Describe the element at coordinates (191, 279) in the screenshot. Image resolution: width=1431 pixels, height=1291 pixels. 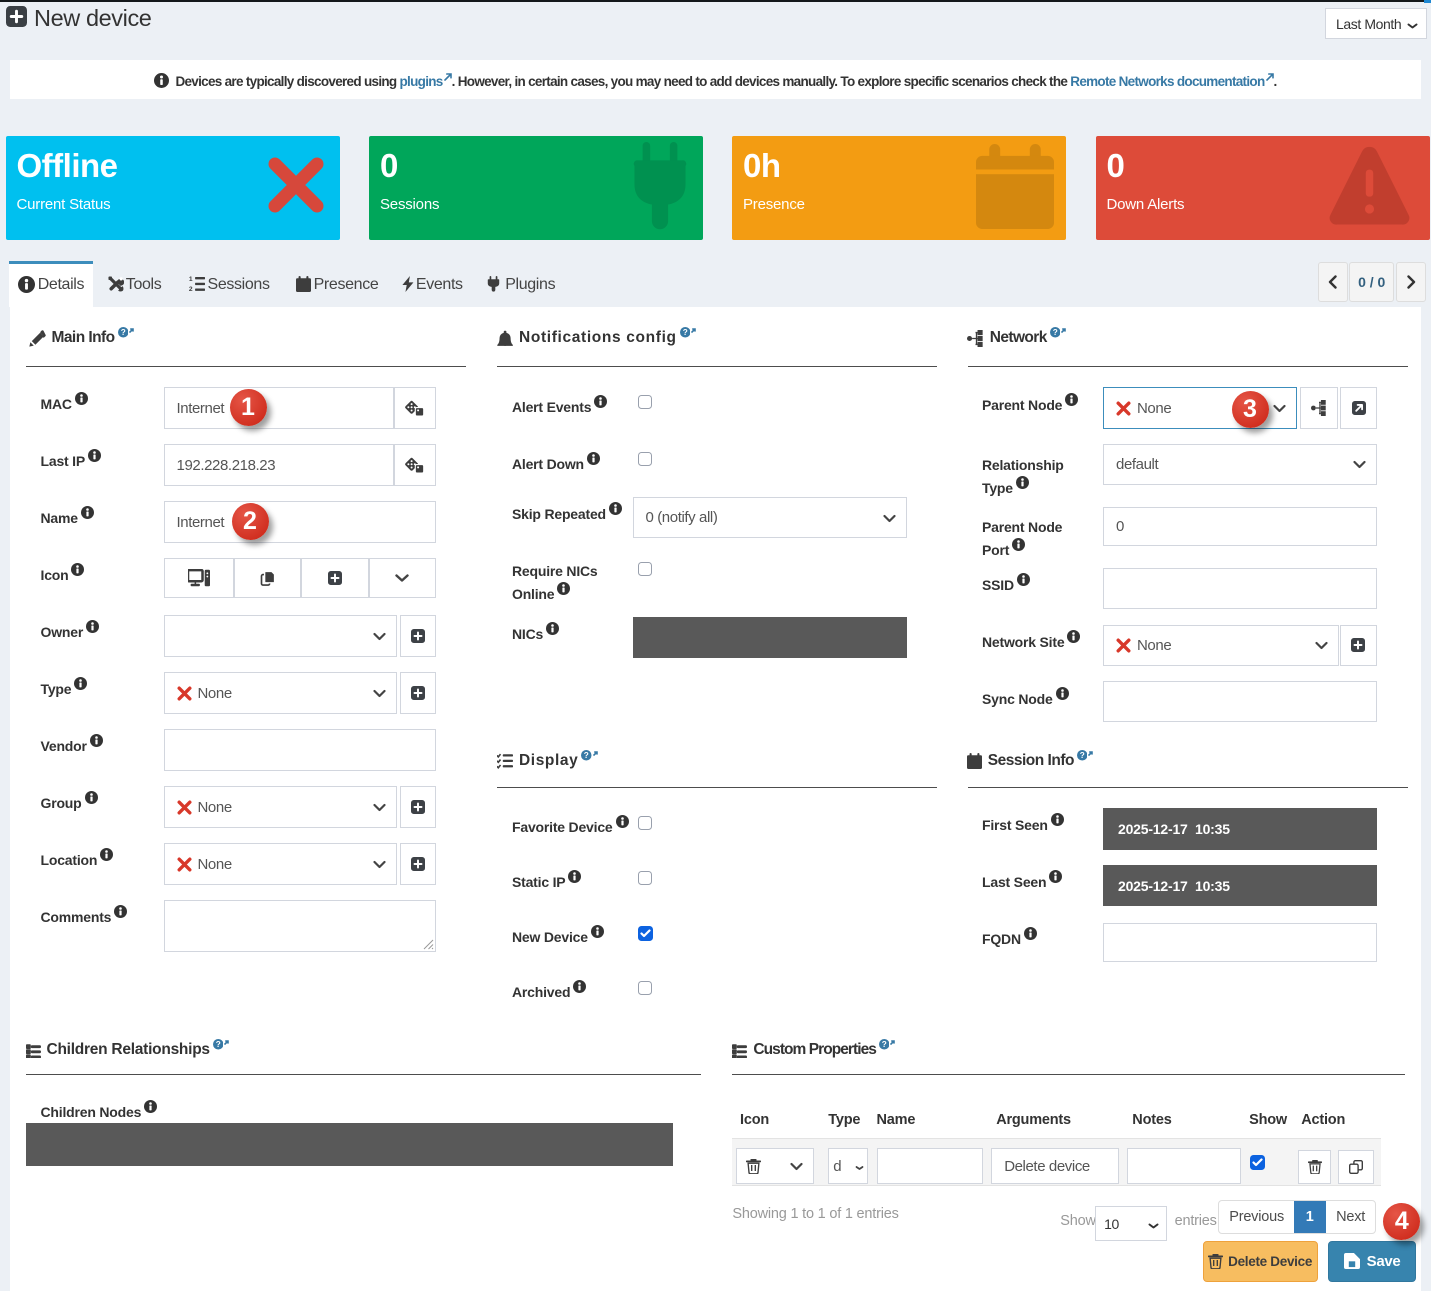
I see `svg-text: 1` at that location.